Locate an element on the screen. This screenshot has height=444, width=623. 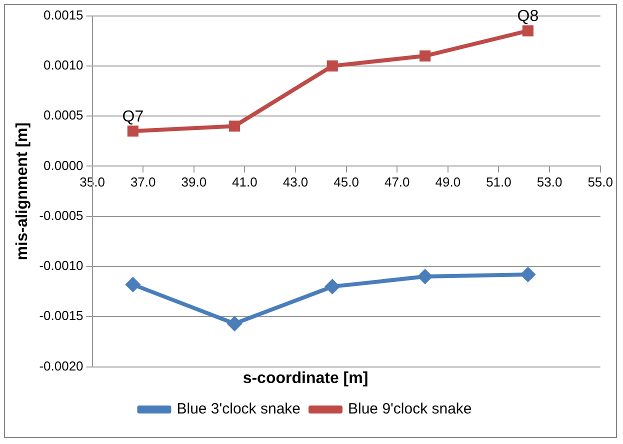
x-tick-label: 47.0 is located at coordinates (397, 182).